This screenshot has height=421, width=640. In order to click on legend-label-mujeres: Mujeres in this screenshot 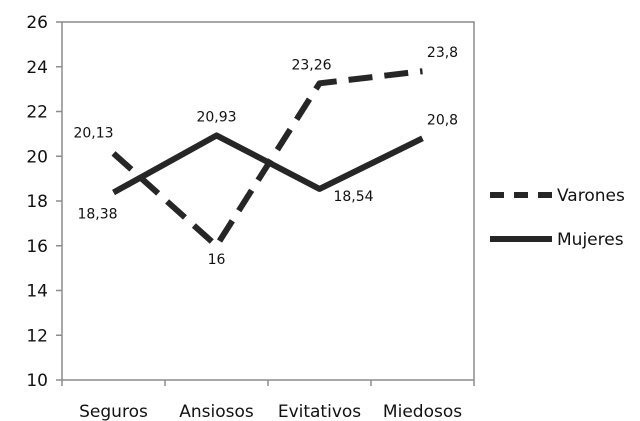, I will do `click(590, 240)`.